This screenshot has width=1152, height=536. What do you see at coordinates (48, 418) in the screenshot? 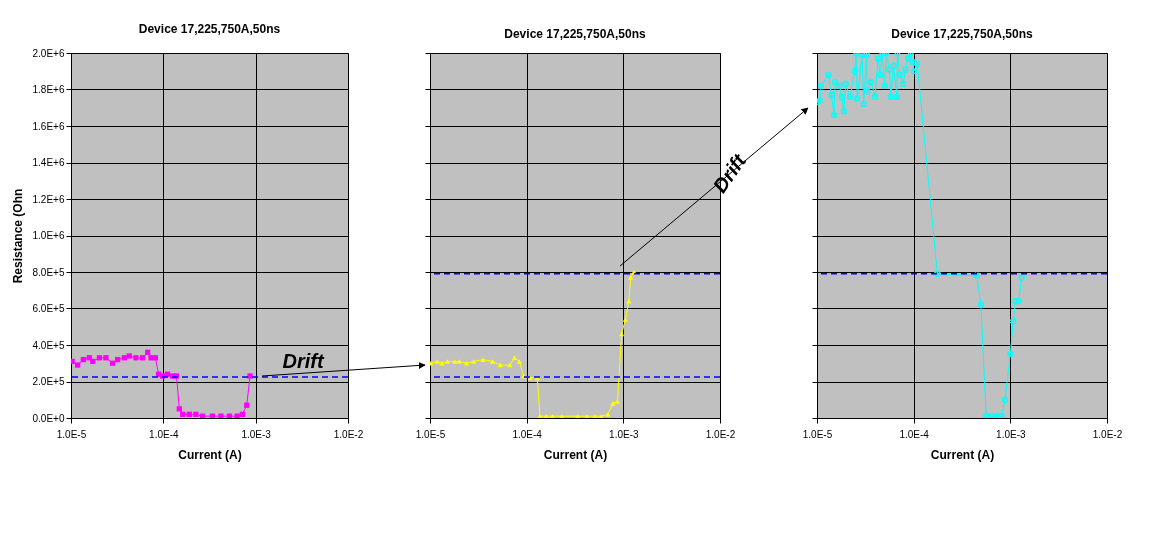
I see `y-tick-label: 0.0E+0` at bounding box center [48, 418].